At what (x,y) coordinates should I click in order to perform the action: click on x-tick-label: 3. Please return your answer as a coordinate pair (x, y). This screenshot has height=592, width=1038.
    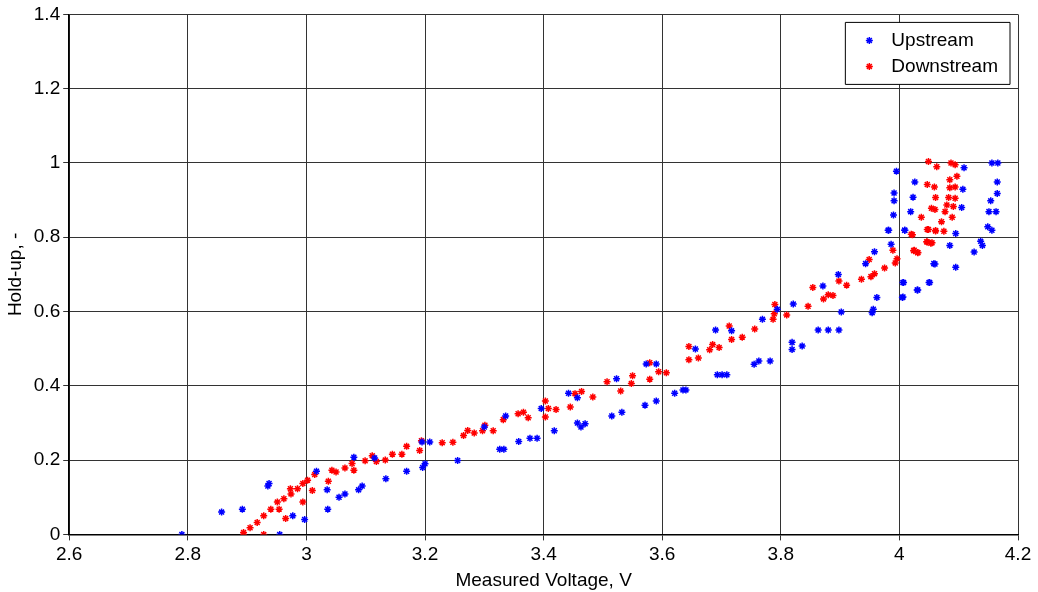
    Looking at the image, I should click on (306, 554).